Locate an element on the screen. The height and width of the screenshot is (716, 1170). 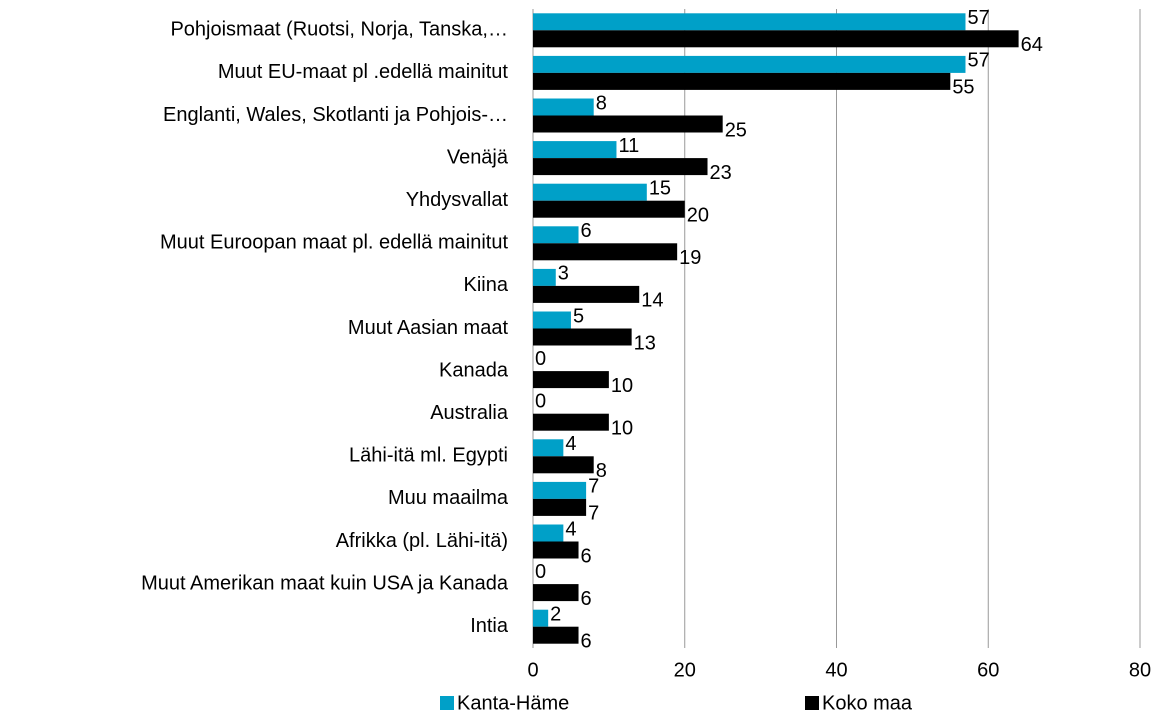
y-tick-label: Yhdysvallat is located at coordinates (457, 200).